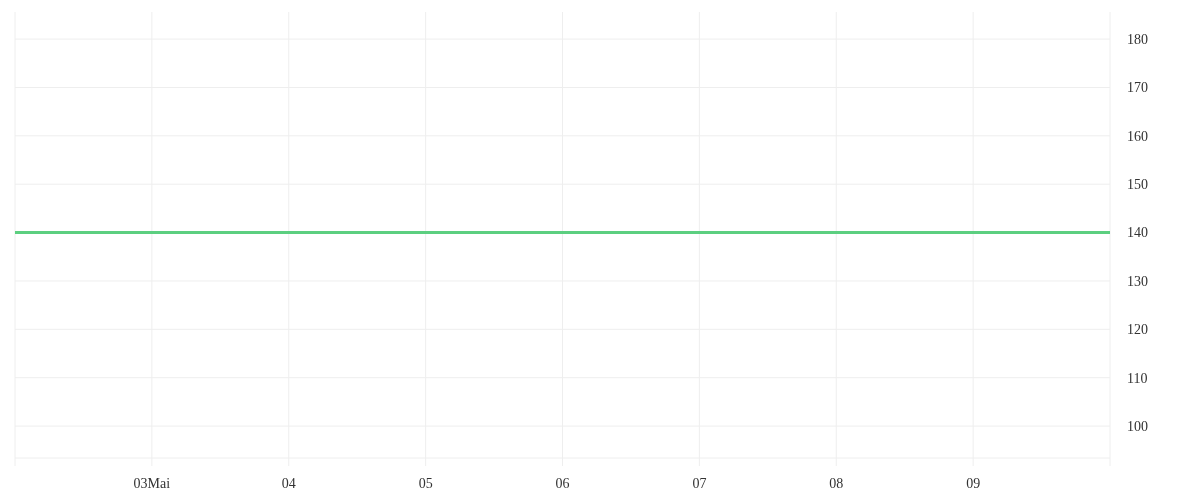 The width and height of the screenshot is (1200, 500). What do you see at coordinates (1137, 233) in the screenshot?
I see `y-tick-label: 140` at bounding box center [1137, 233].